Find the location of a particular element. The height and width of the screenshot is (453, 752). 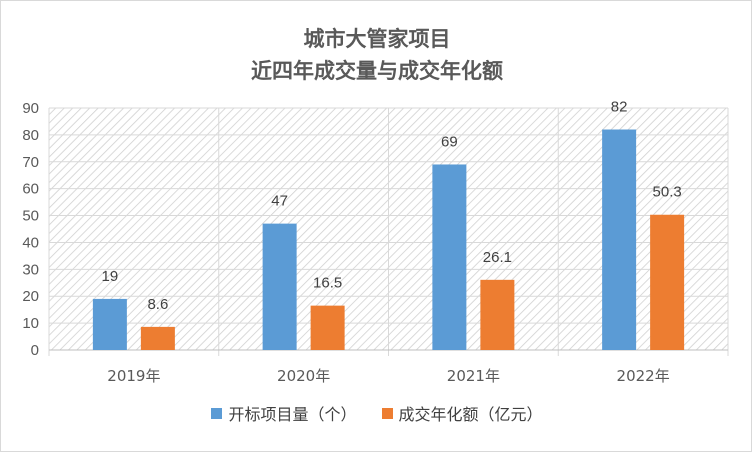

y-tick-label: 50 is located at coordinates (30, 216).